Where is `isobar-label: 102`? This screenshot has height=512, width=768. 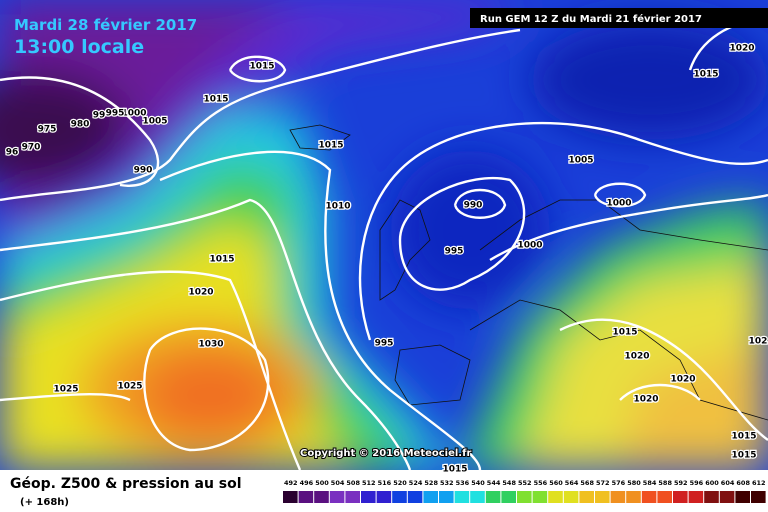
isobar-label: 102 is located at coordinates (758, 342).